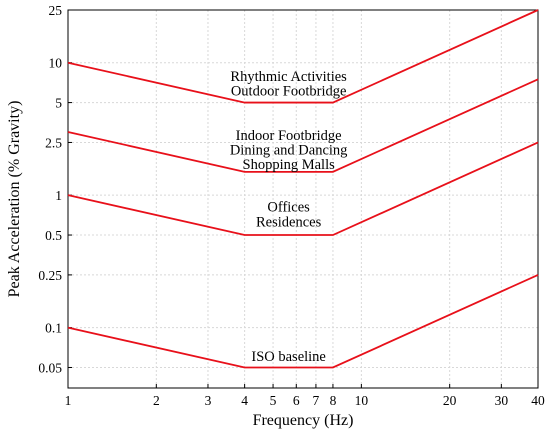 This screenshot has height=437, width=550. Describe the element at coordinates (450, 400) in the screenshot. I see `x-tick-label: 20` at that location.